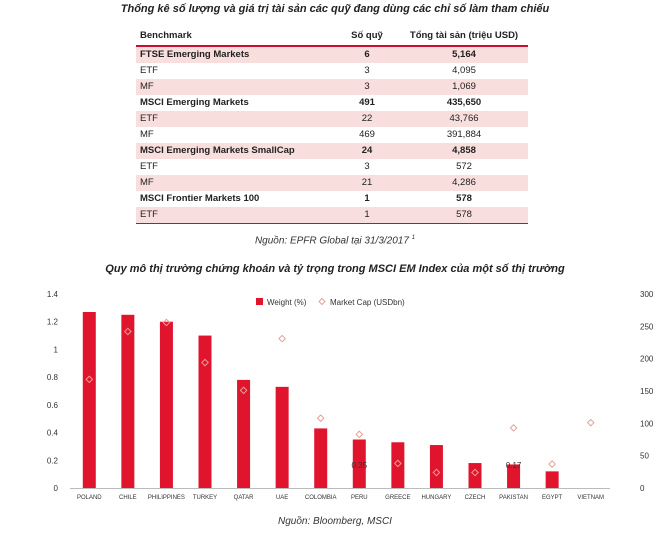  Describe the element at coordinates (642, 488) in the screenshot. I see `right-axis-tick: 0` at that location.